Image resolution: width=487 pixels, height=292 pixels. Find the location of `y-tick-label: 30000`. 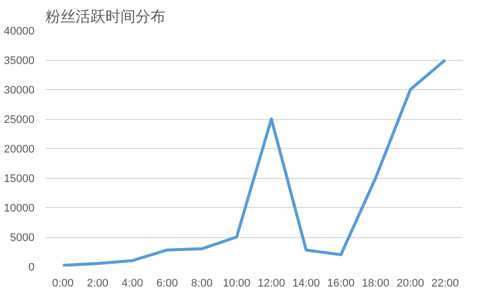

y-tick-label: 30000 is located at coordinates (19, 90).